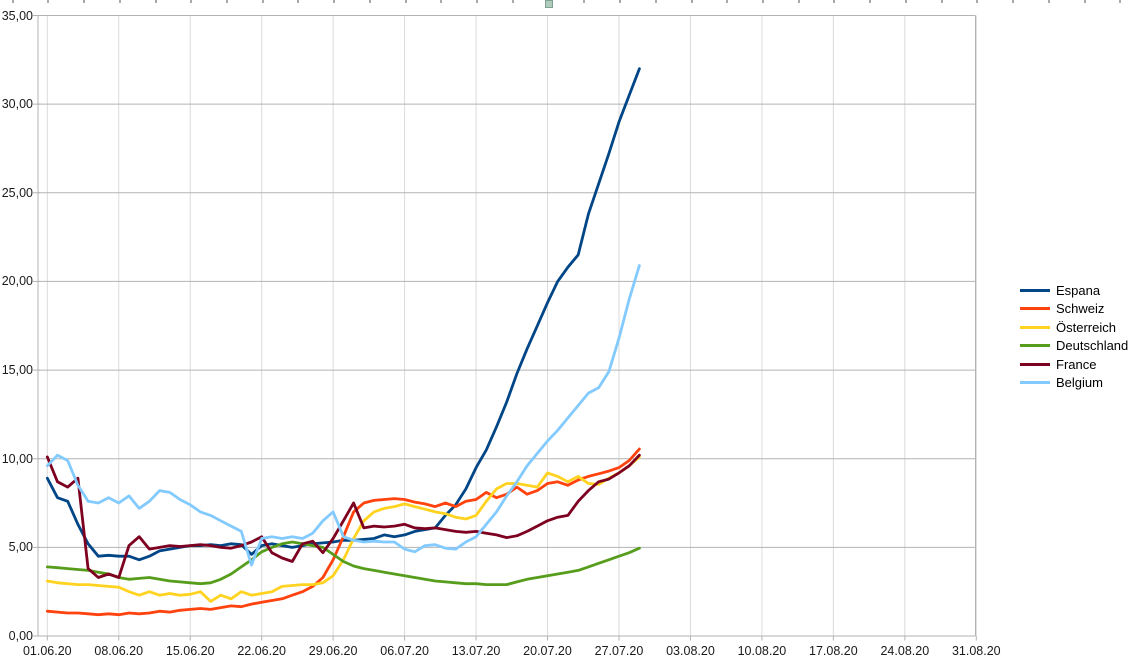 This screenshot has width=1135, height=663. Describe the element at coordinates (1080, 309) in the screenshot. I see `legend-label: Schweiz` at that location.